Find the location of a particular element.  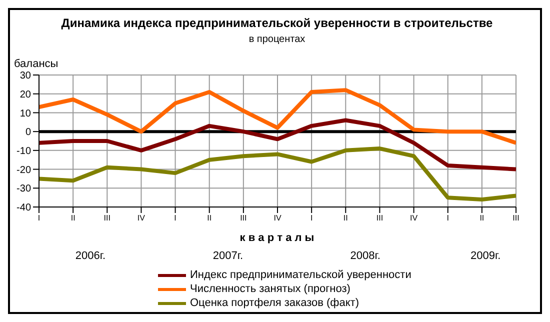

text: 2009г. is located at coordinates (486, 256).